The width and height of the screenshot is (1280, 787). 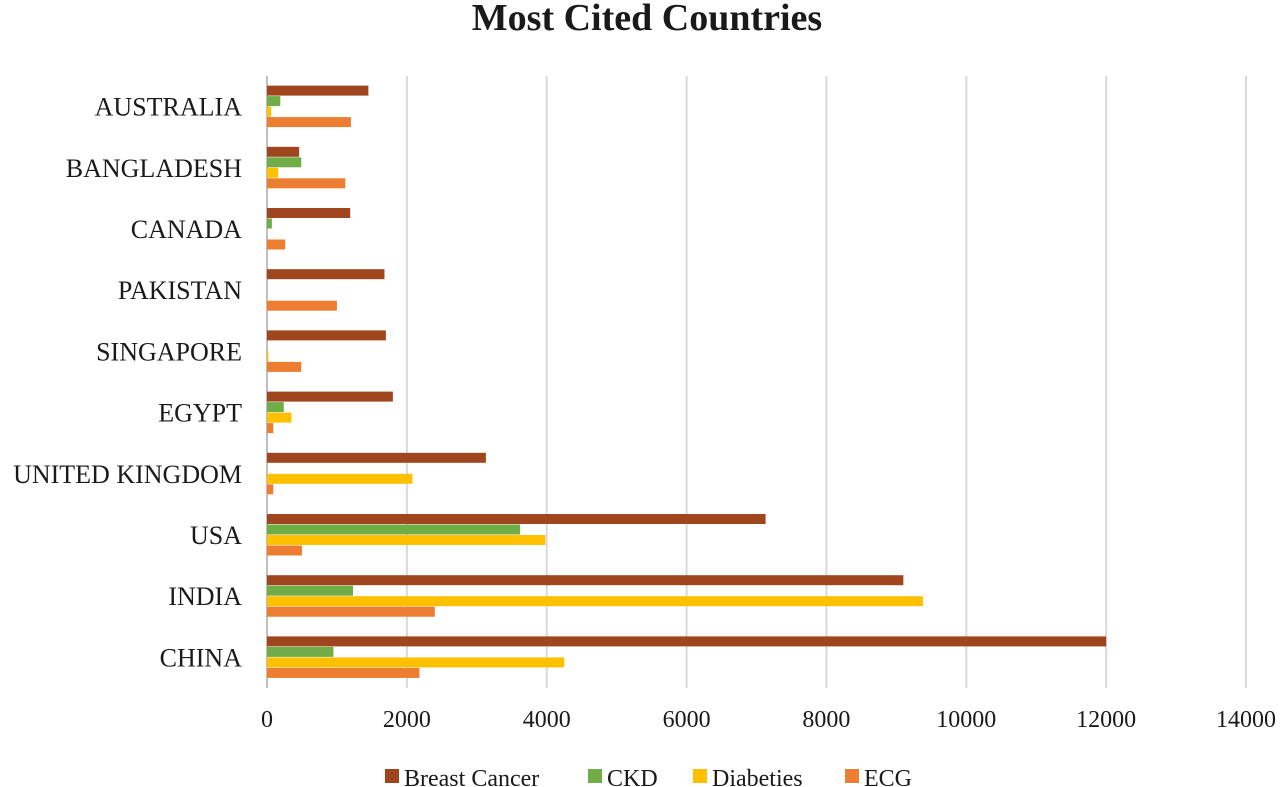 What do you see at coordinates (407, 720) in the screenshot?
I see `x-tick-label: 2000` at bounding box center [407, 720].